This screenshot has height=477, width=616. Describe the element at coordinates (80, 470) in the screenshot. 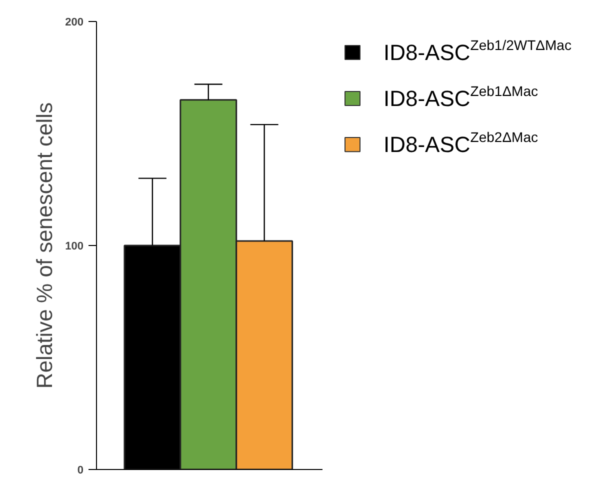

I see `y-tick-label: 0` at that location.